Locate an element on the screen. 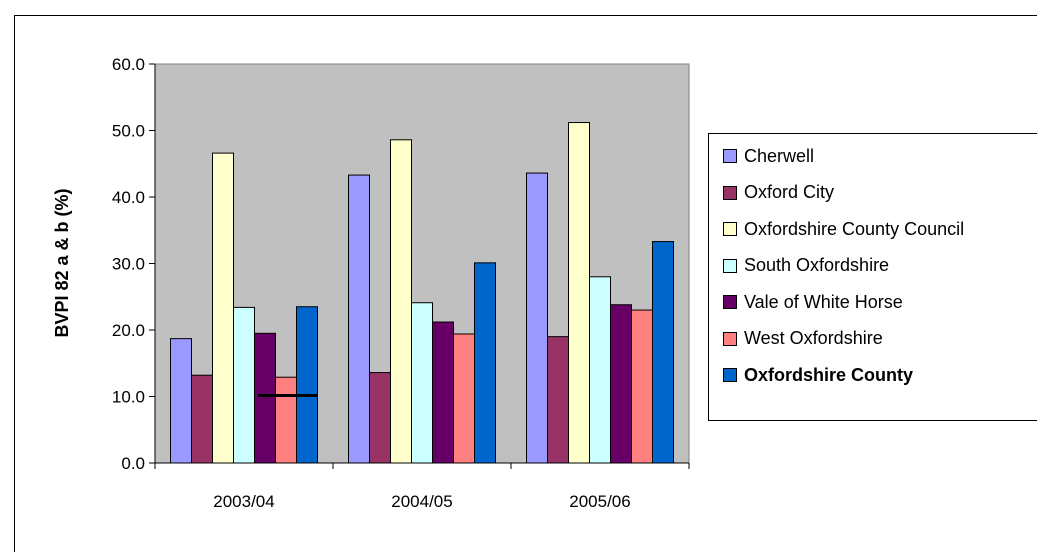 This screenshot has width=1037, height=552. legend-item: Oxfordshire County is located at coordinates (818, 375).